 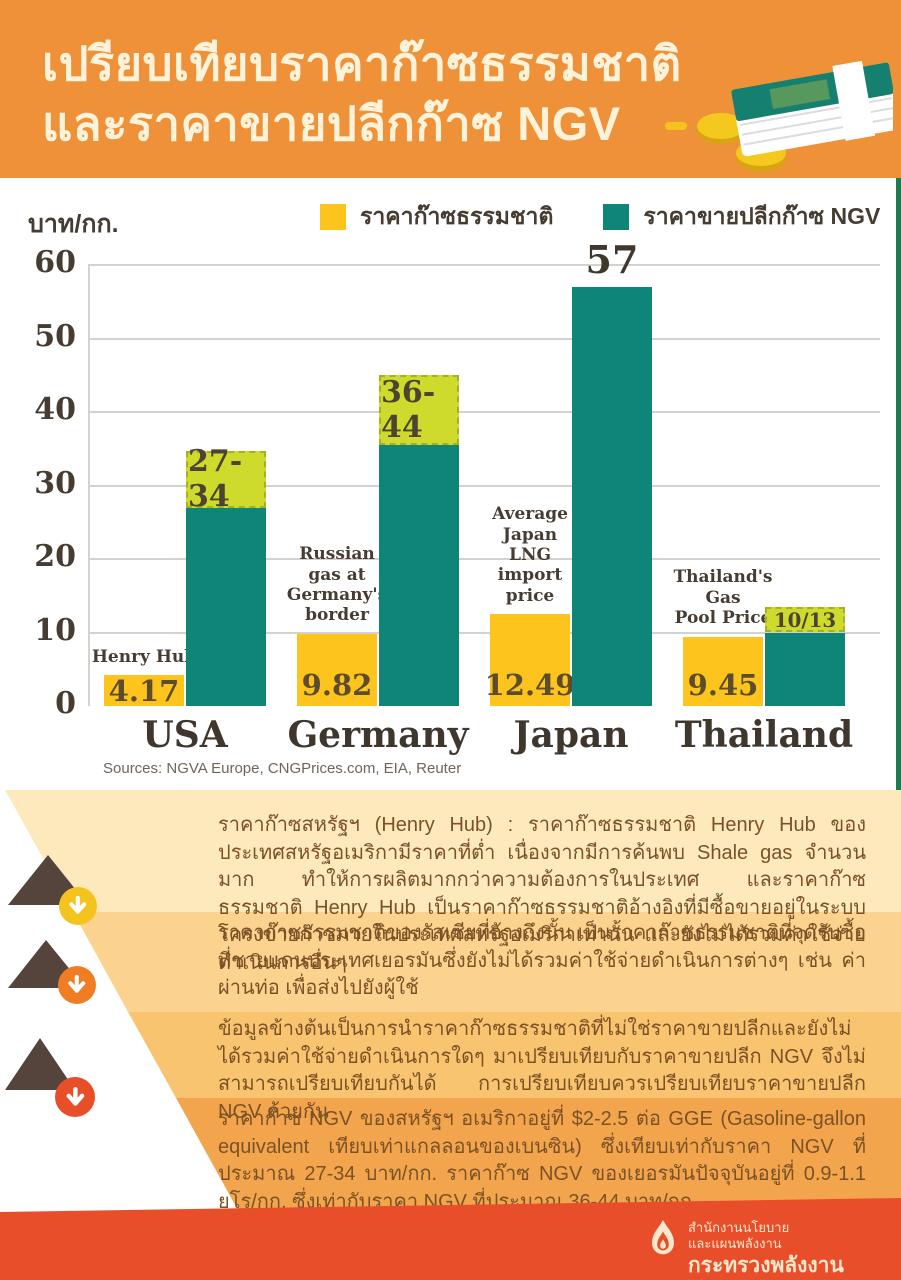 I want to click on gas-bar-Germany: 9.82, so click(x=337, y=669).